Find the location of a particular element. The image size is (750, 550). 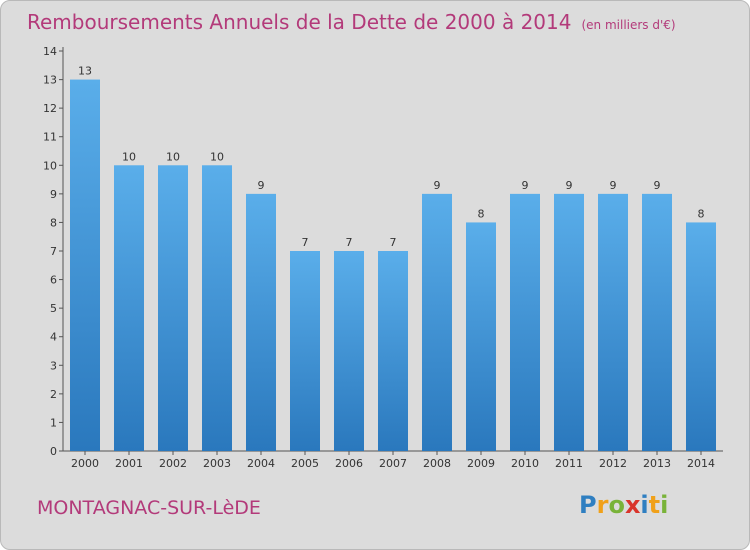

x-tick-label: 2014 is located at coordinates (701, 463).